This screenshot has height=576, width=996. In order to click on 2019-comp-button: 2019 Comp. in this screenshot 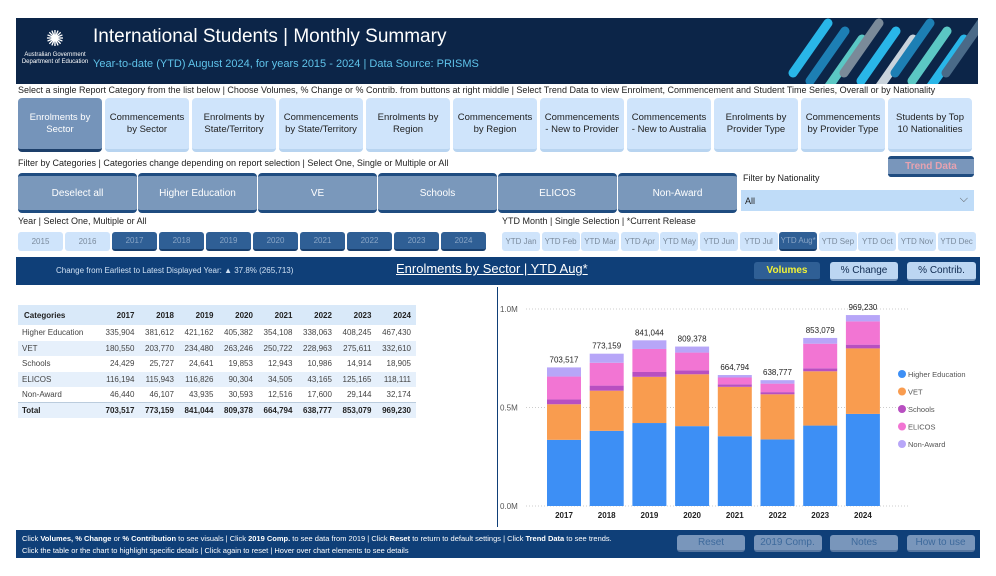, I will do `click(787, 543)`.